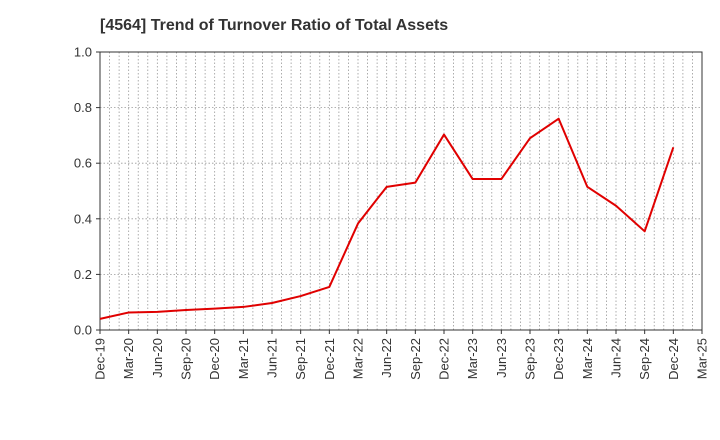 The height and width of the screenshot is (440, 720). What do you see at coordinates (644, 359) in the screenshot?
I see `x-tick-label: Sep-24` at bounding box center [644, 359].